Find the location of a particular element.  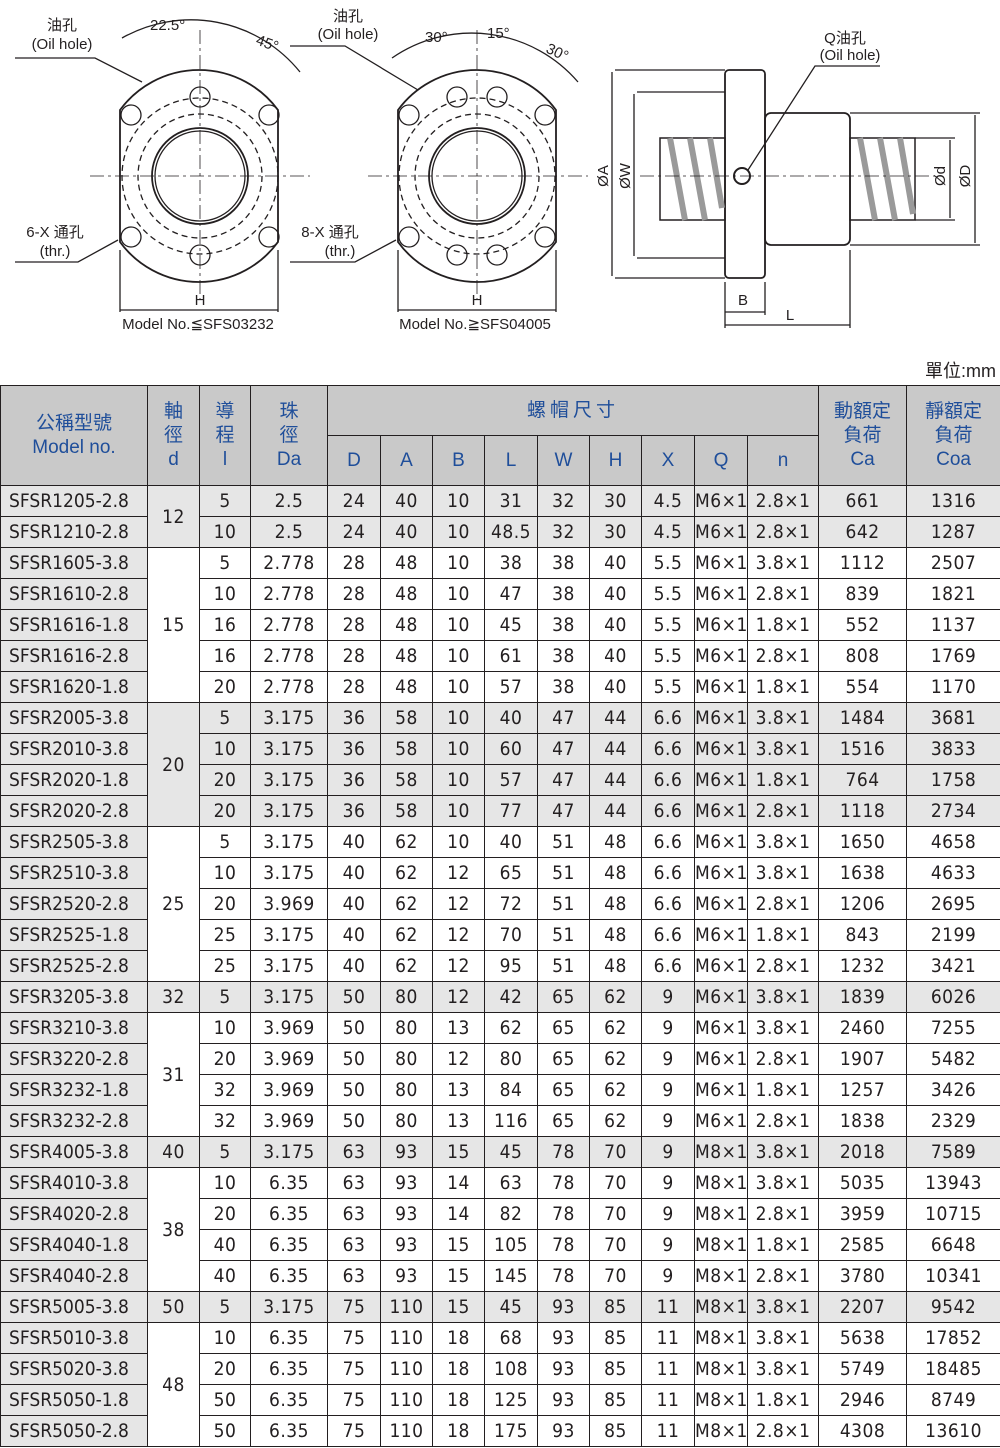

header-shaft-dia-en: d is located at coordinates (173, 459).